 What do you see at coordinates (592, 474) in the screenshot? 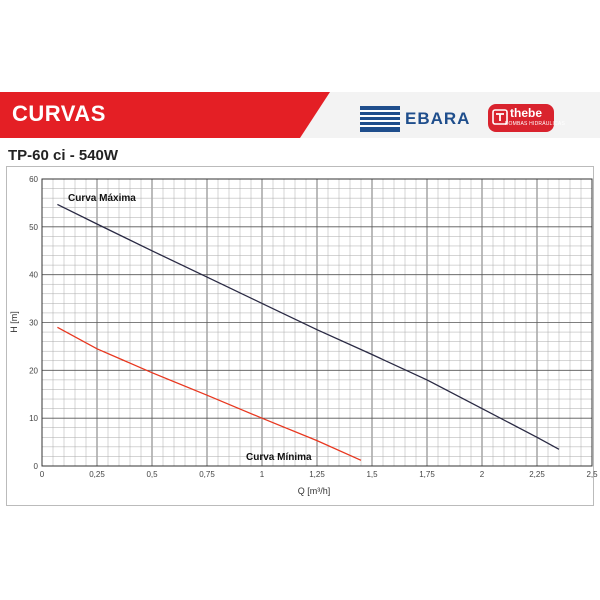
I see `x-tick-label: 2,5` at bounding box center [592, 474].